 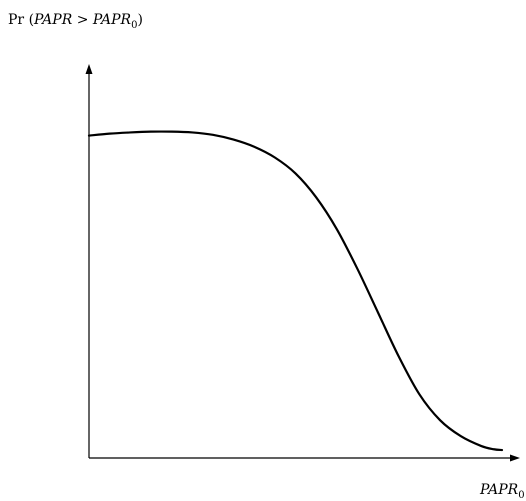 What do you see at coordinates (515, 458) in the screenshot?
I see `x-axis-arrow-icon` at bounding box center [515, 458].